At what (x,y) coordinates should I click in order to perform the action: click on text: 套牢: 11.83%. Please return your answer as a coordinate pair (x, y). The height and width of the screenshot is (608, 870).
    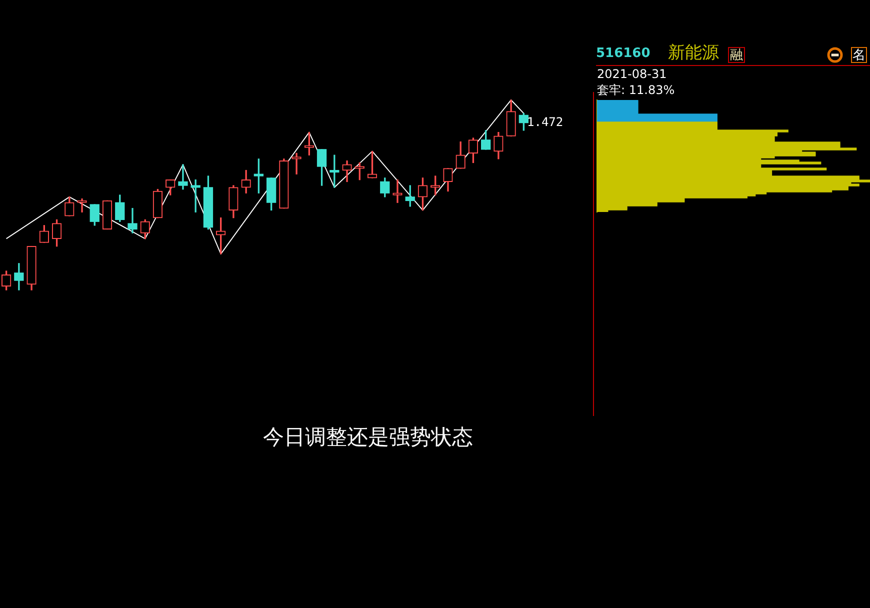
    Looking at the image, I should click on (636, 90).